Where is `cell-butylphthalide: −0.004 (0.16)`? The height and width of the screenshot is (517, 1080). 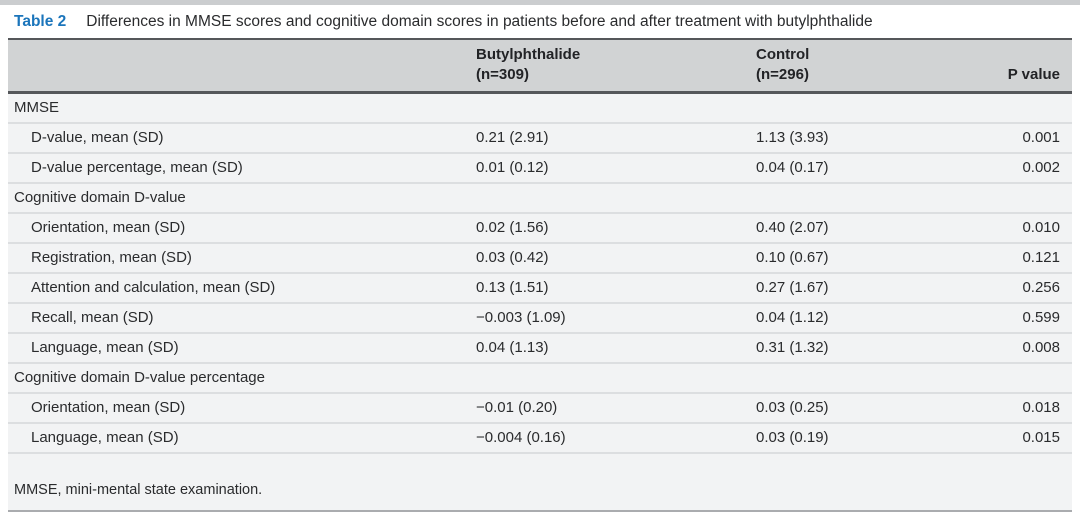
cell-butylphthalide: −0.004 (0.16) is located at coordinates (521, 437).